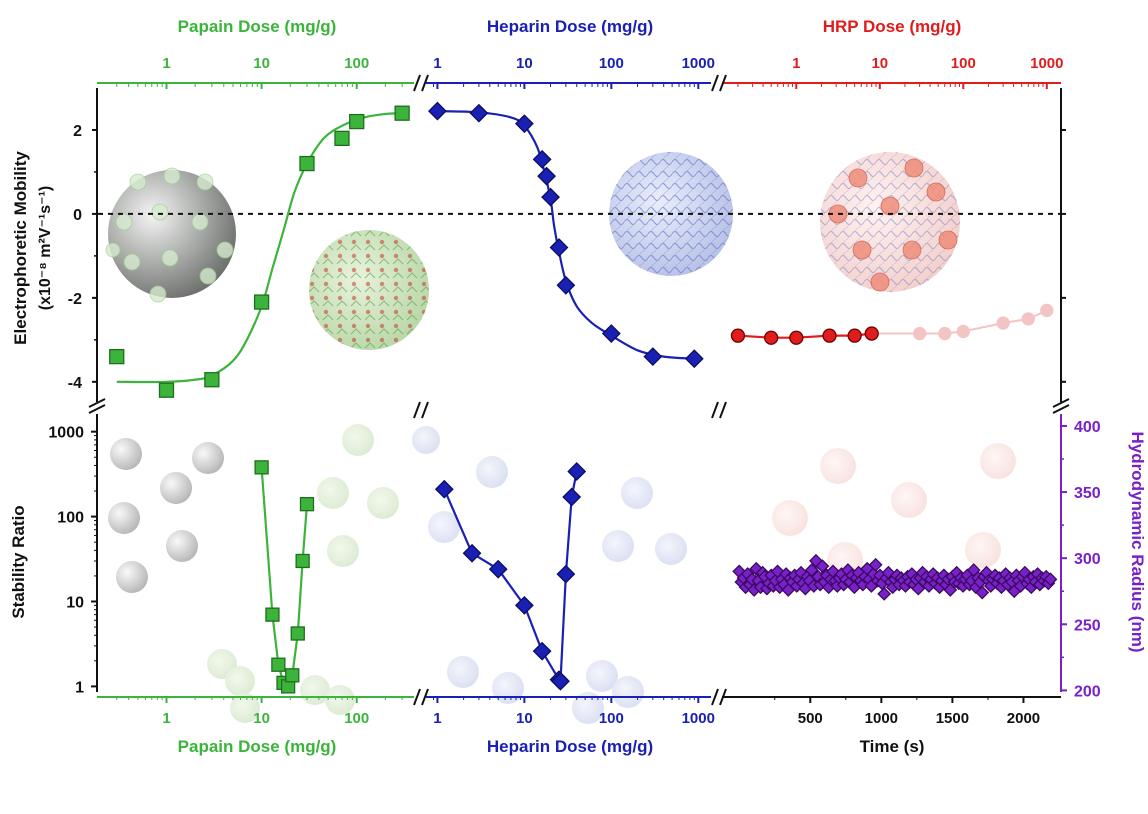  What do you see at coordinates (97, 403) in the screenshot?
I see `left-axis-break-a` at bounding box center [97, 403].